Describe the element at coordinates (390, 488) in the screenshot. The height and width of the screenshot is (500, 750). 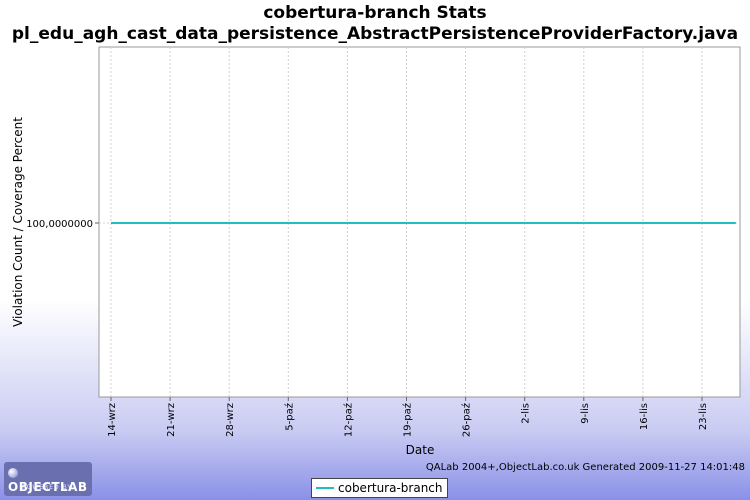
I see `legend-label: cobertura-branch` at that location.